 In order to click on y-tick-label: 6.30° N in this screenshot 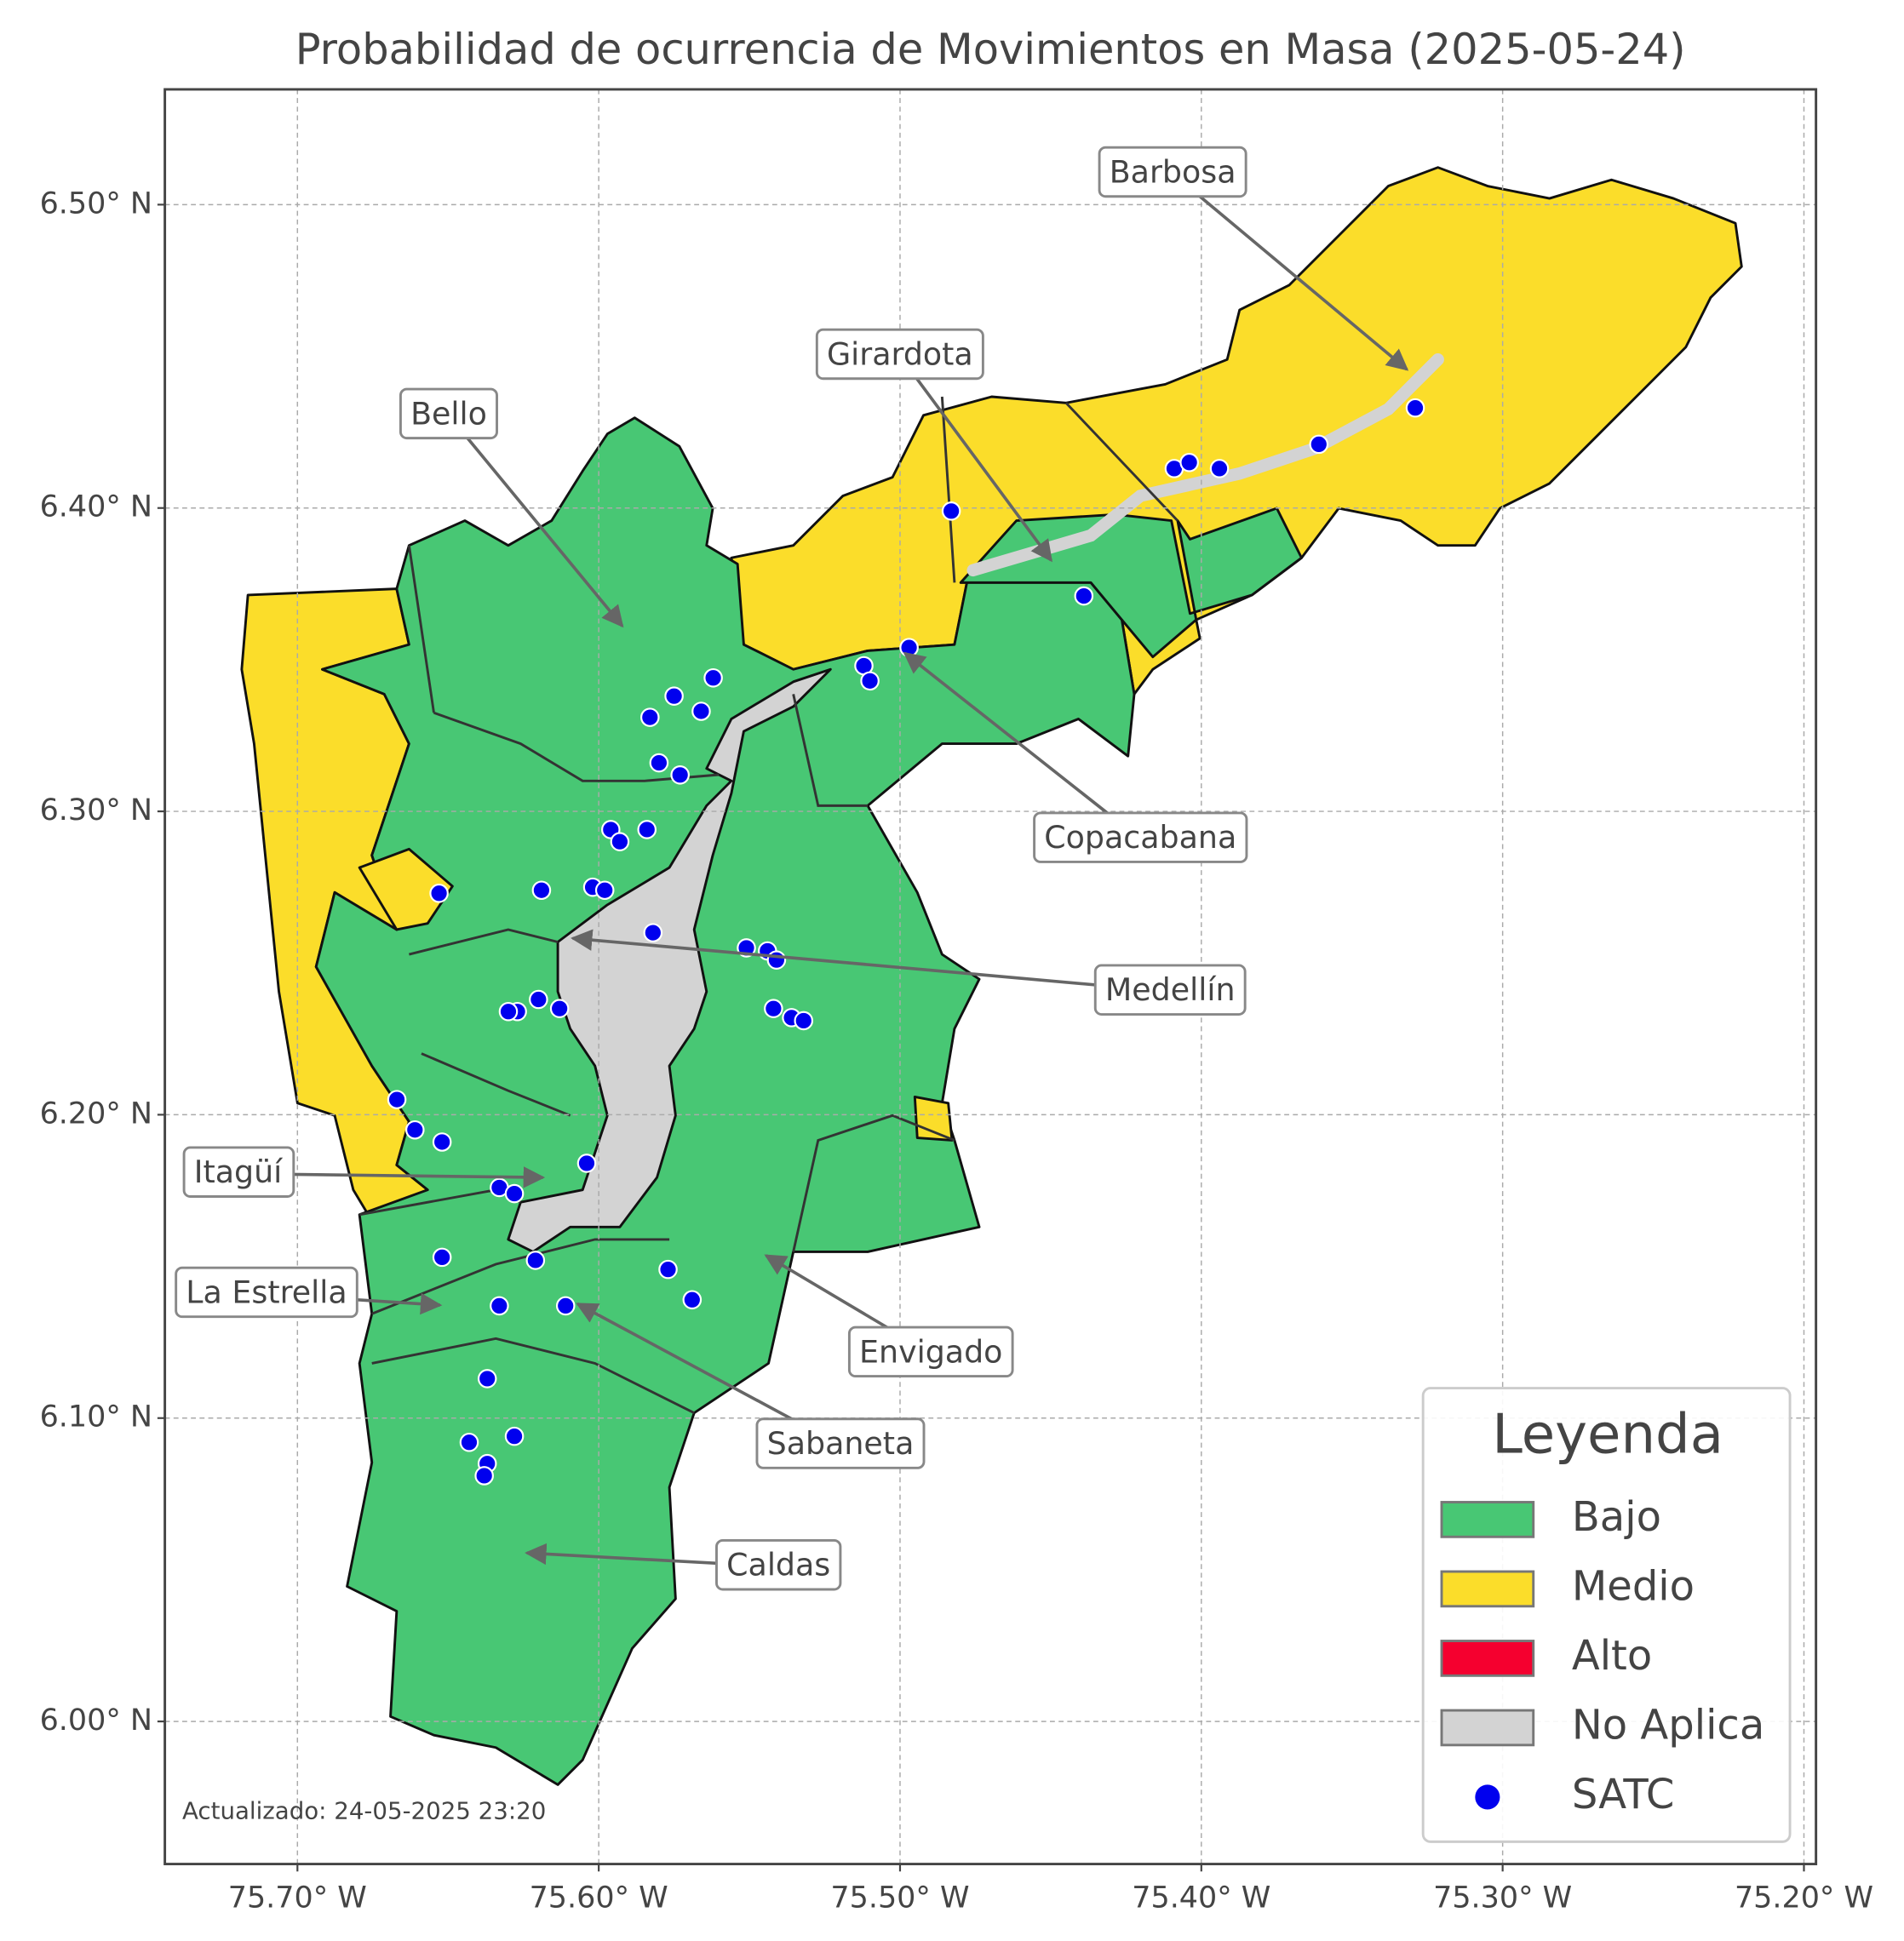, I will do `click(96, 810)`.